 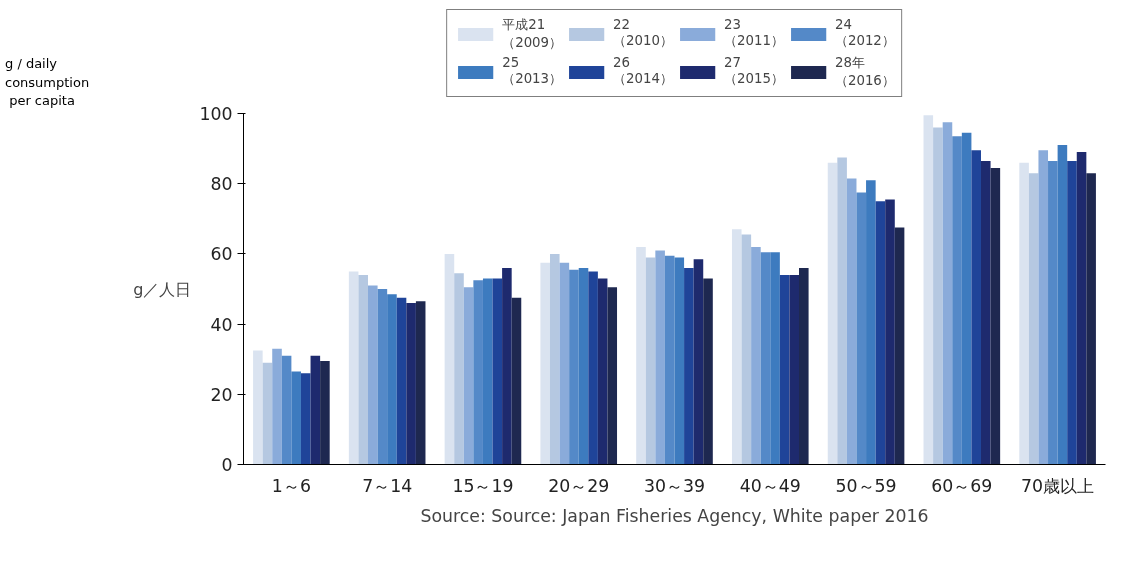 What do you see at coordinates (579, 485) in the screenshot?
I see `x-tick-label: 20～29` at bounding box center [579, 485].